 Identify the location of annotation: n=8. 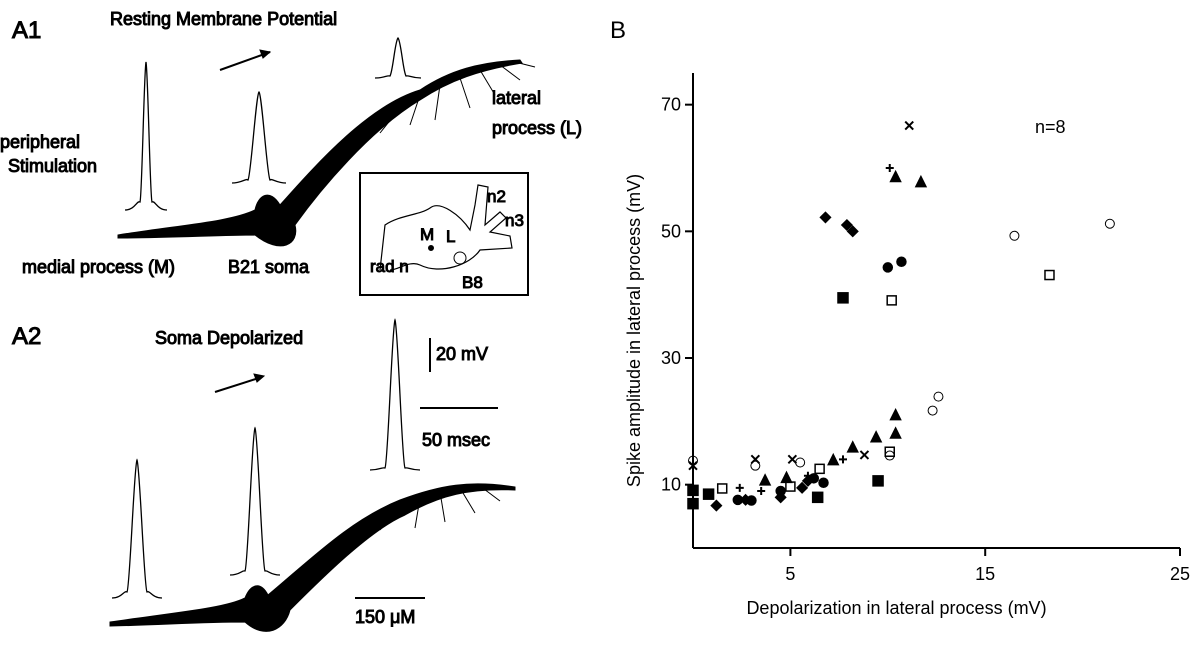
(1050, 127).